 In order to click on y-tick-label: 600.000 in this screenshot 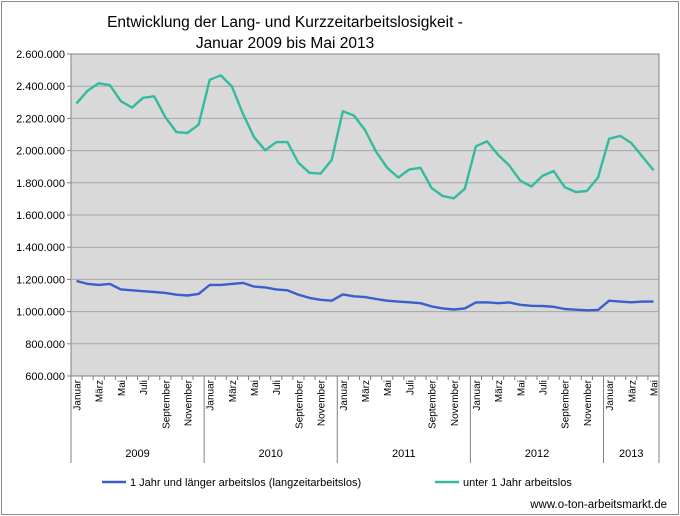, I will do `click(45, 377)`.